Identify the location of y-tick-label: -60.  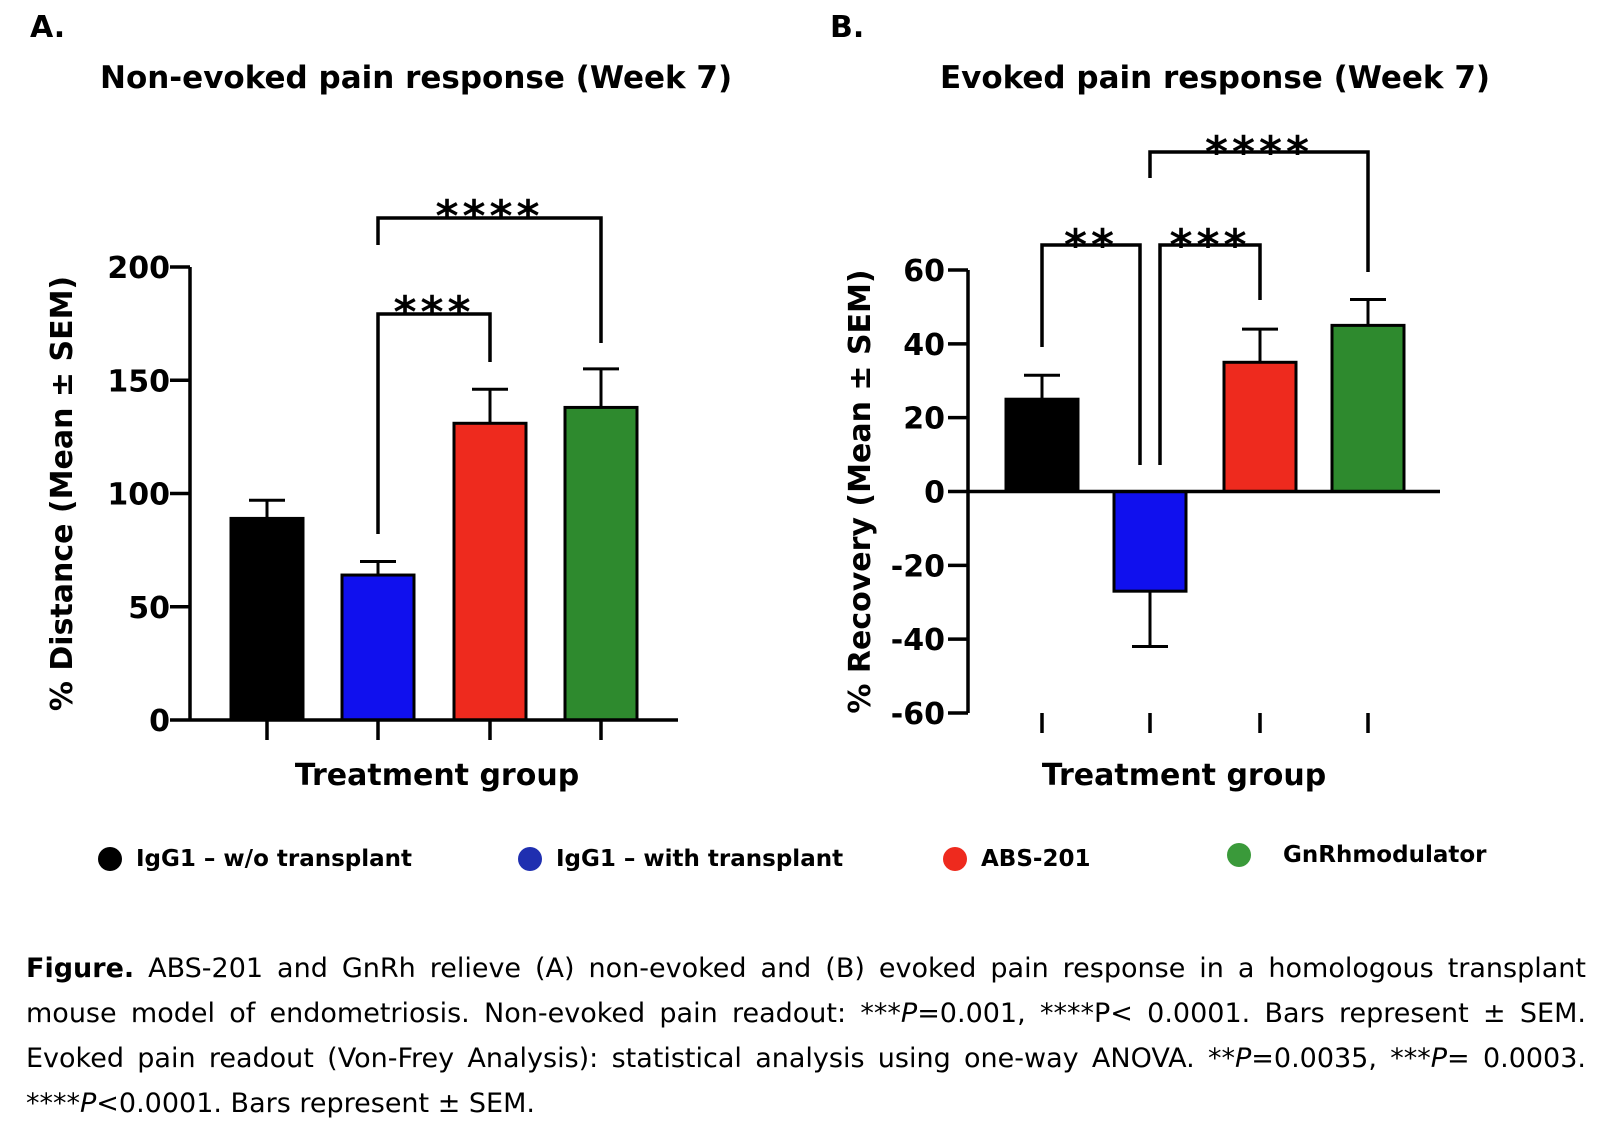
(918, 714).